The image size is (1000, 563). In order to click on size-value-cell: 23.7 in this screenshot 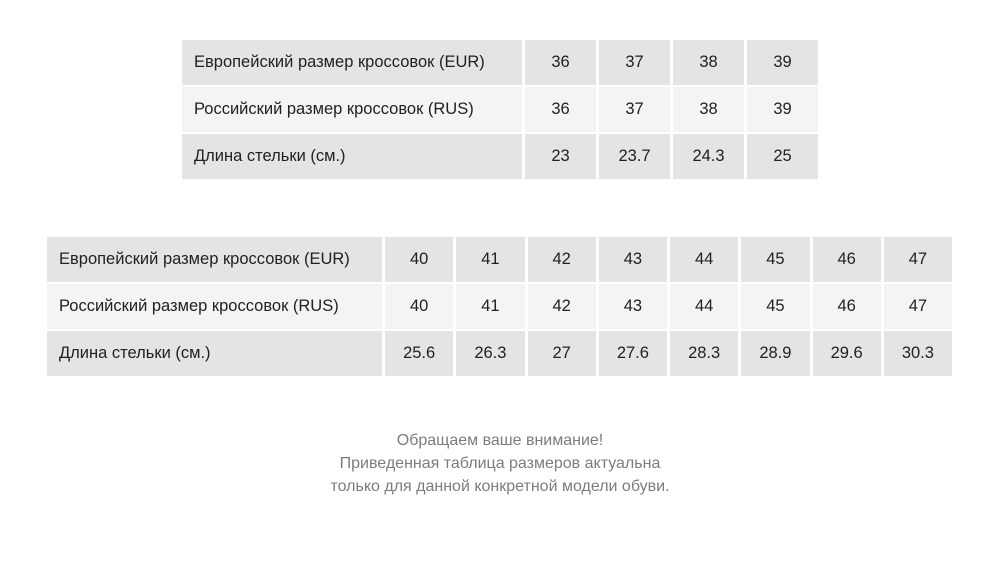, I will do `click(633, 156)`.